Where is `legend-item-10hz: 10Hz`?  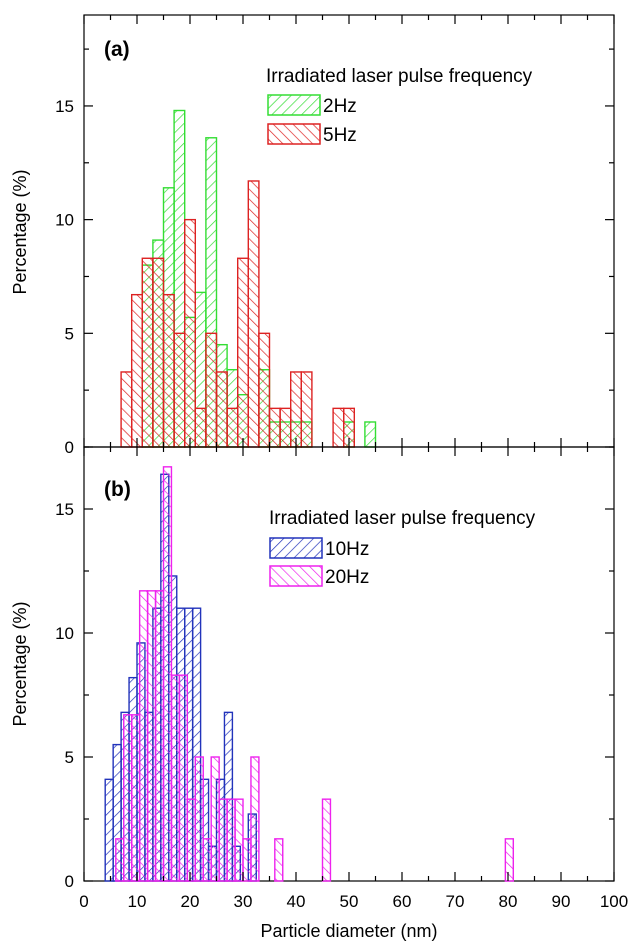 legend-item-10hz: 10Hz is located at coordinates (319, 548).